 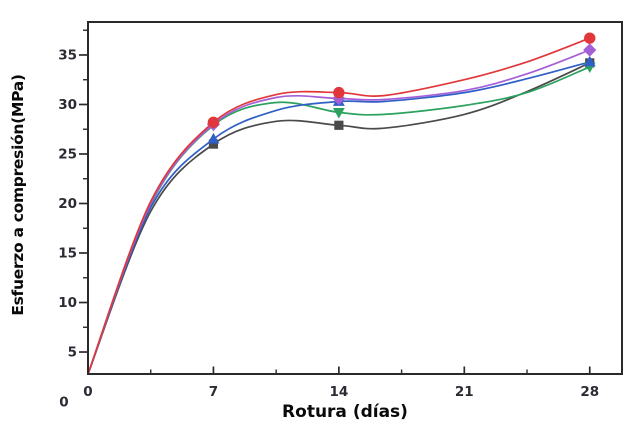 What do you see at coordinates (464, 392) in the screenshot?
I see `x-tick-label: 21` at bounding box center [464, 392].